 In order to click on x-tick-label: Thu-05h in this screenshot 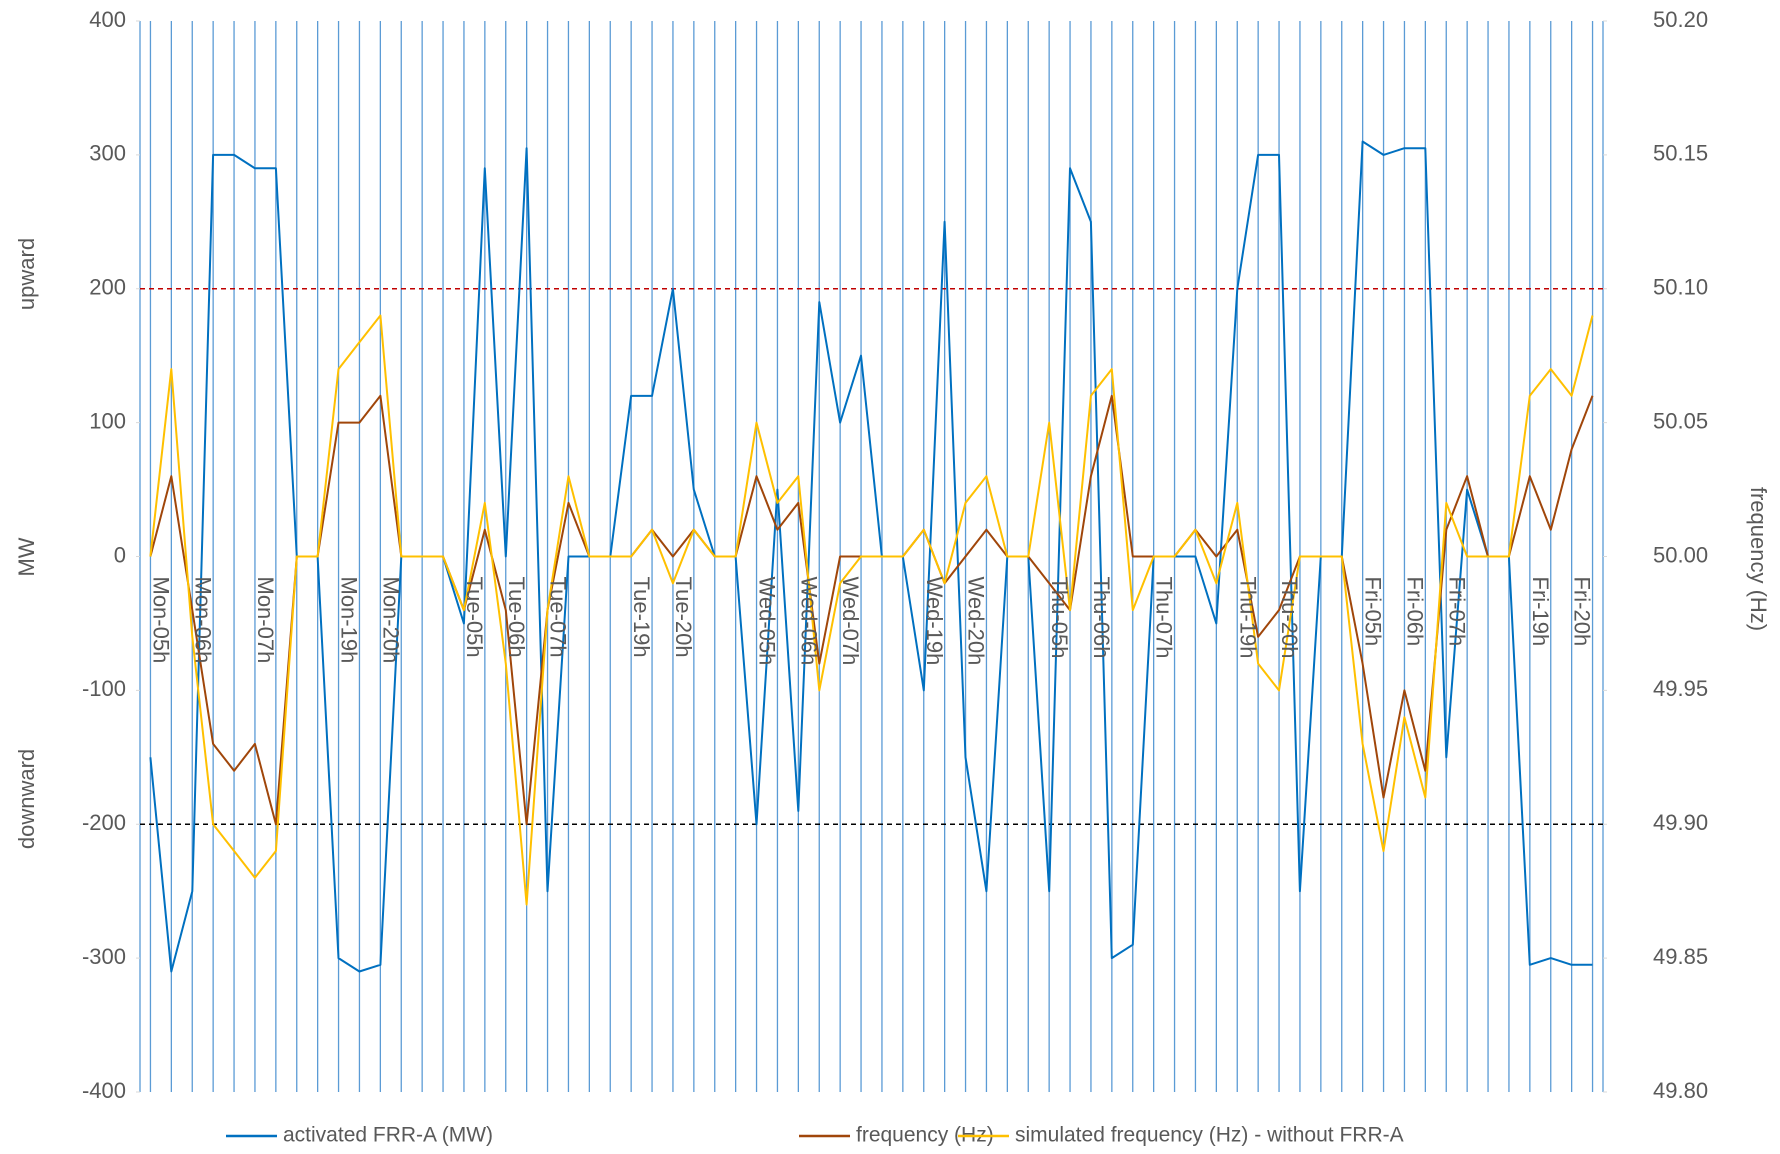, I will do `click(1059, 618)`.